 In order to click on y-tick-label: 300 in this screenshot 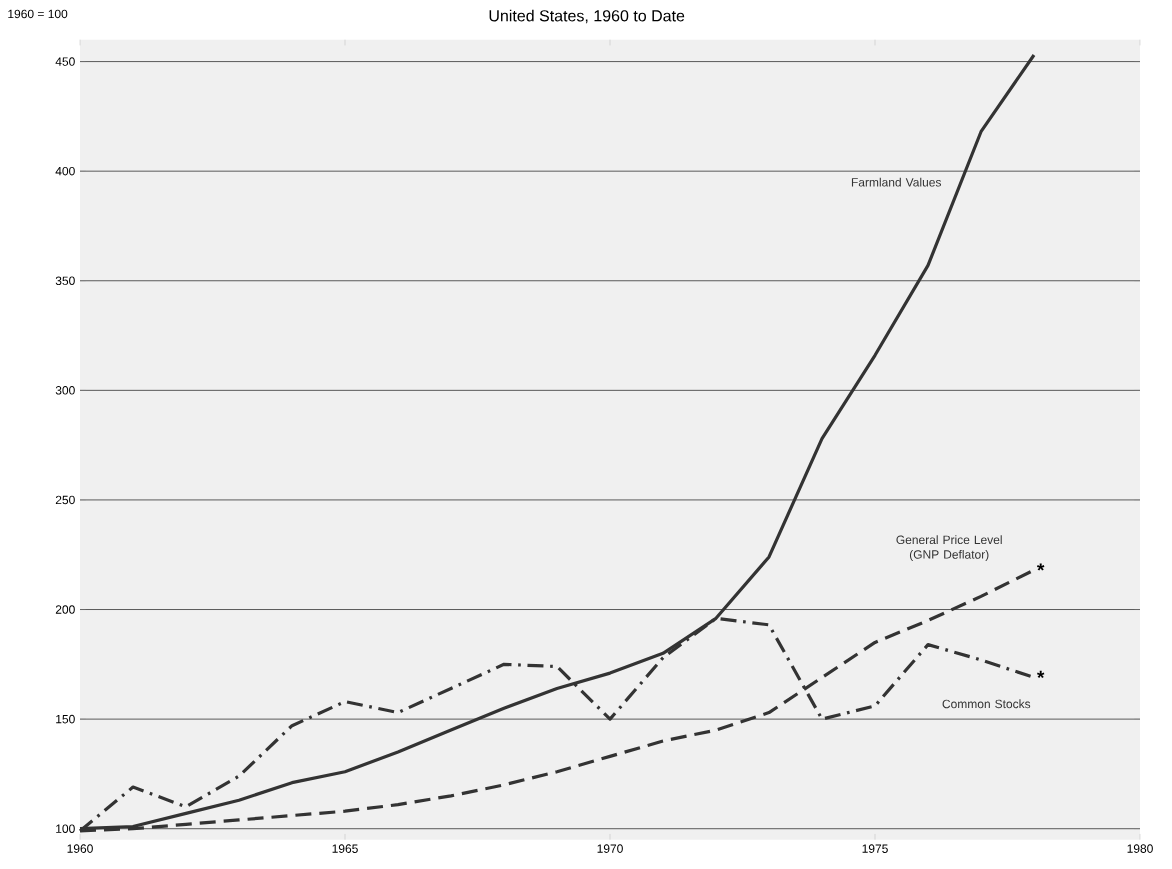, I will do `click(65, 390)`.